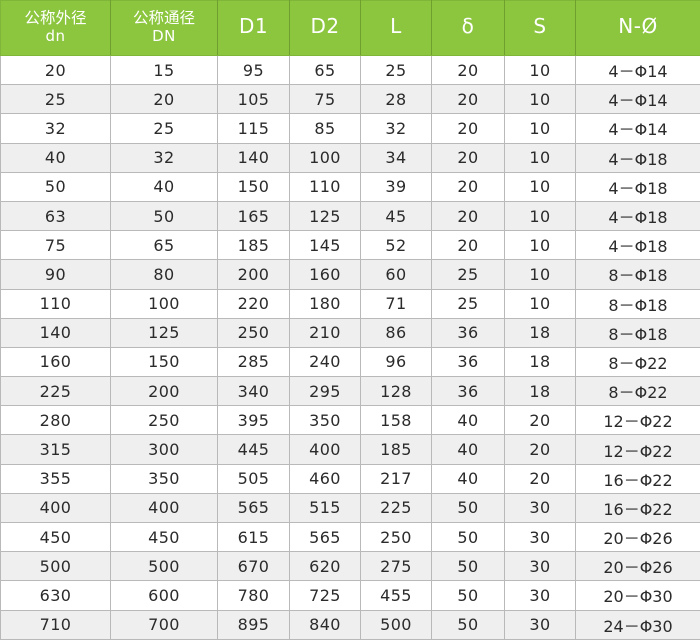 This screenshot has width=700, height=640. I want to click on table-cell-r18-c4: 455, so click(396, 595).